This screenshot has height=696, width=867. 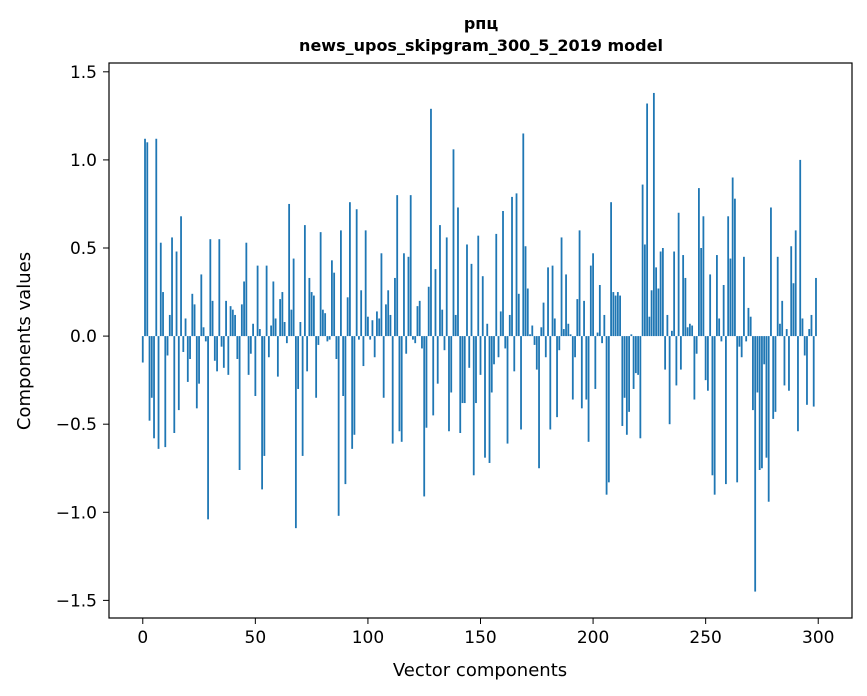 What do you see at coordinates (593, 638) in the screenshot?
I see `x-tick-label: 200` at bounding box center [593, 638].